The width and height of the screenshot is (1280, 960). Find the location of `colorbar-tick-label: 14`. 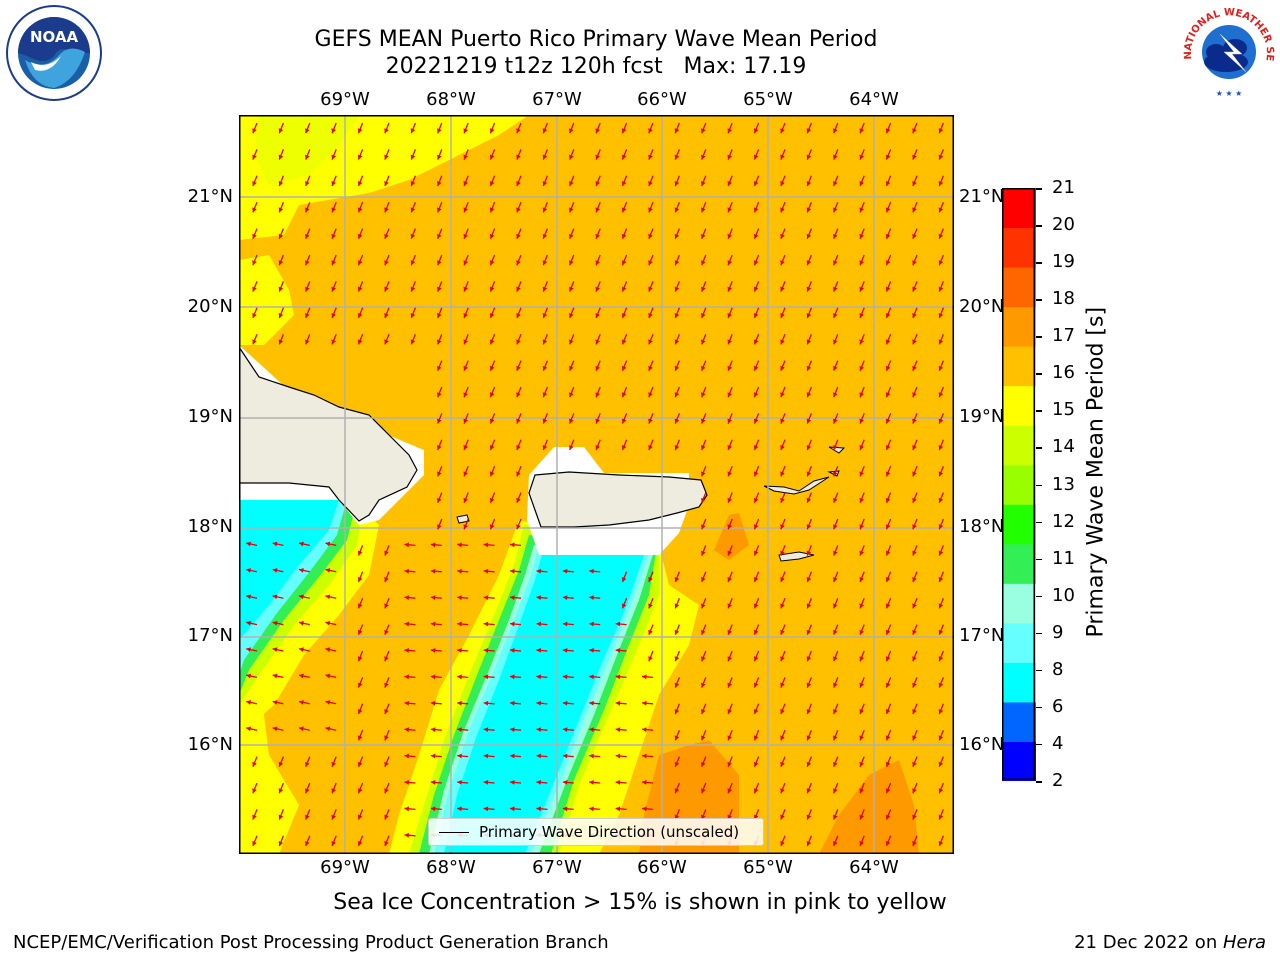

colorbar-tick-label: 14 is located at coordinates (1063, 447).